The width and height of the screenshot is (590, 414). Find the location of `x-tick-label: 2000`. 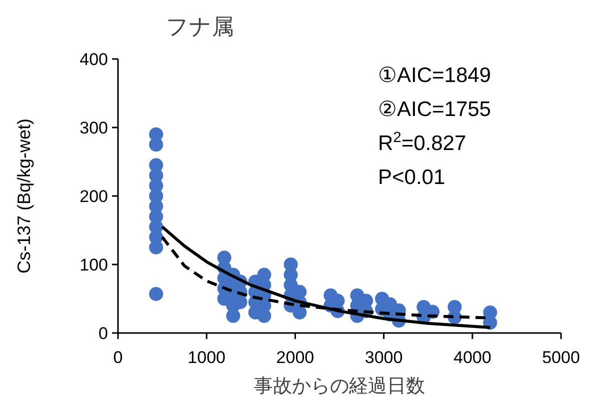

x-tick-label: 2000 is located at coordinates (295, 357).